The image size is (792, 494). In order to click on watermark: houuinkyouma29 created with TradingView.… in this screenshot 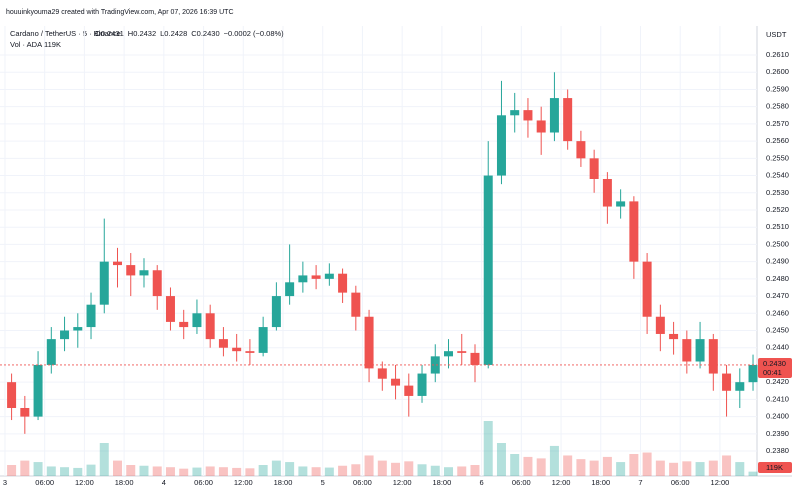, I will do `click(120, 12)`.